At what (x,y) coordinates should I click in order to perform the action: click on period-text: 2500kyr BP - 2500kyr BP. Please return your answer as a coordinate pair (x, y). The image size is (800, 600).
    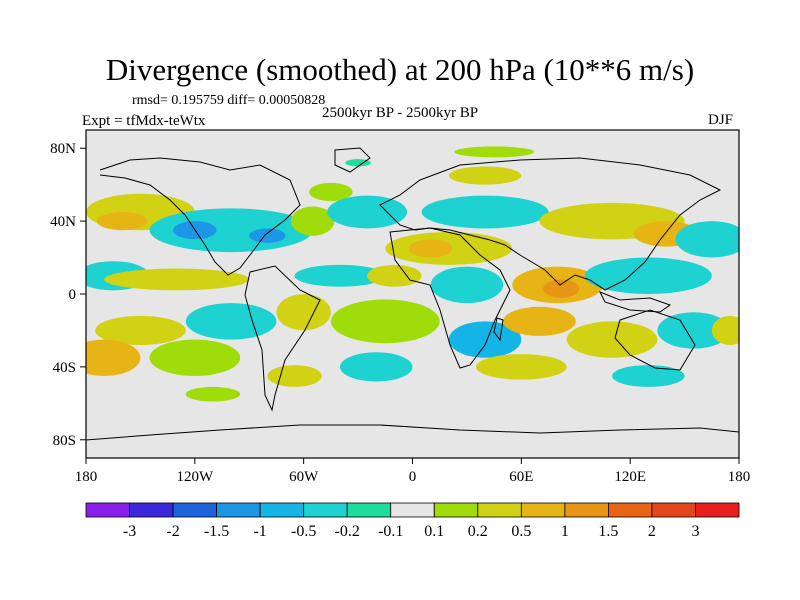
    Looking at the image, I should click on (400, 113).